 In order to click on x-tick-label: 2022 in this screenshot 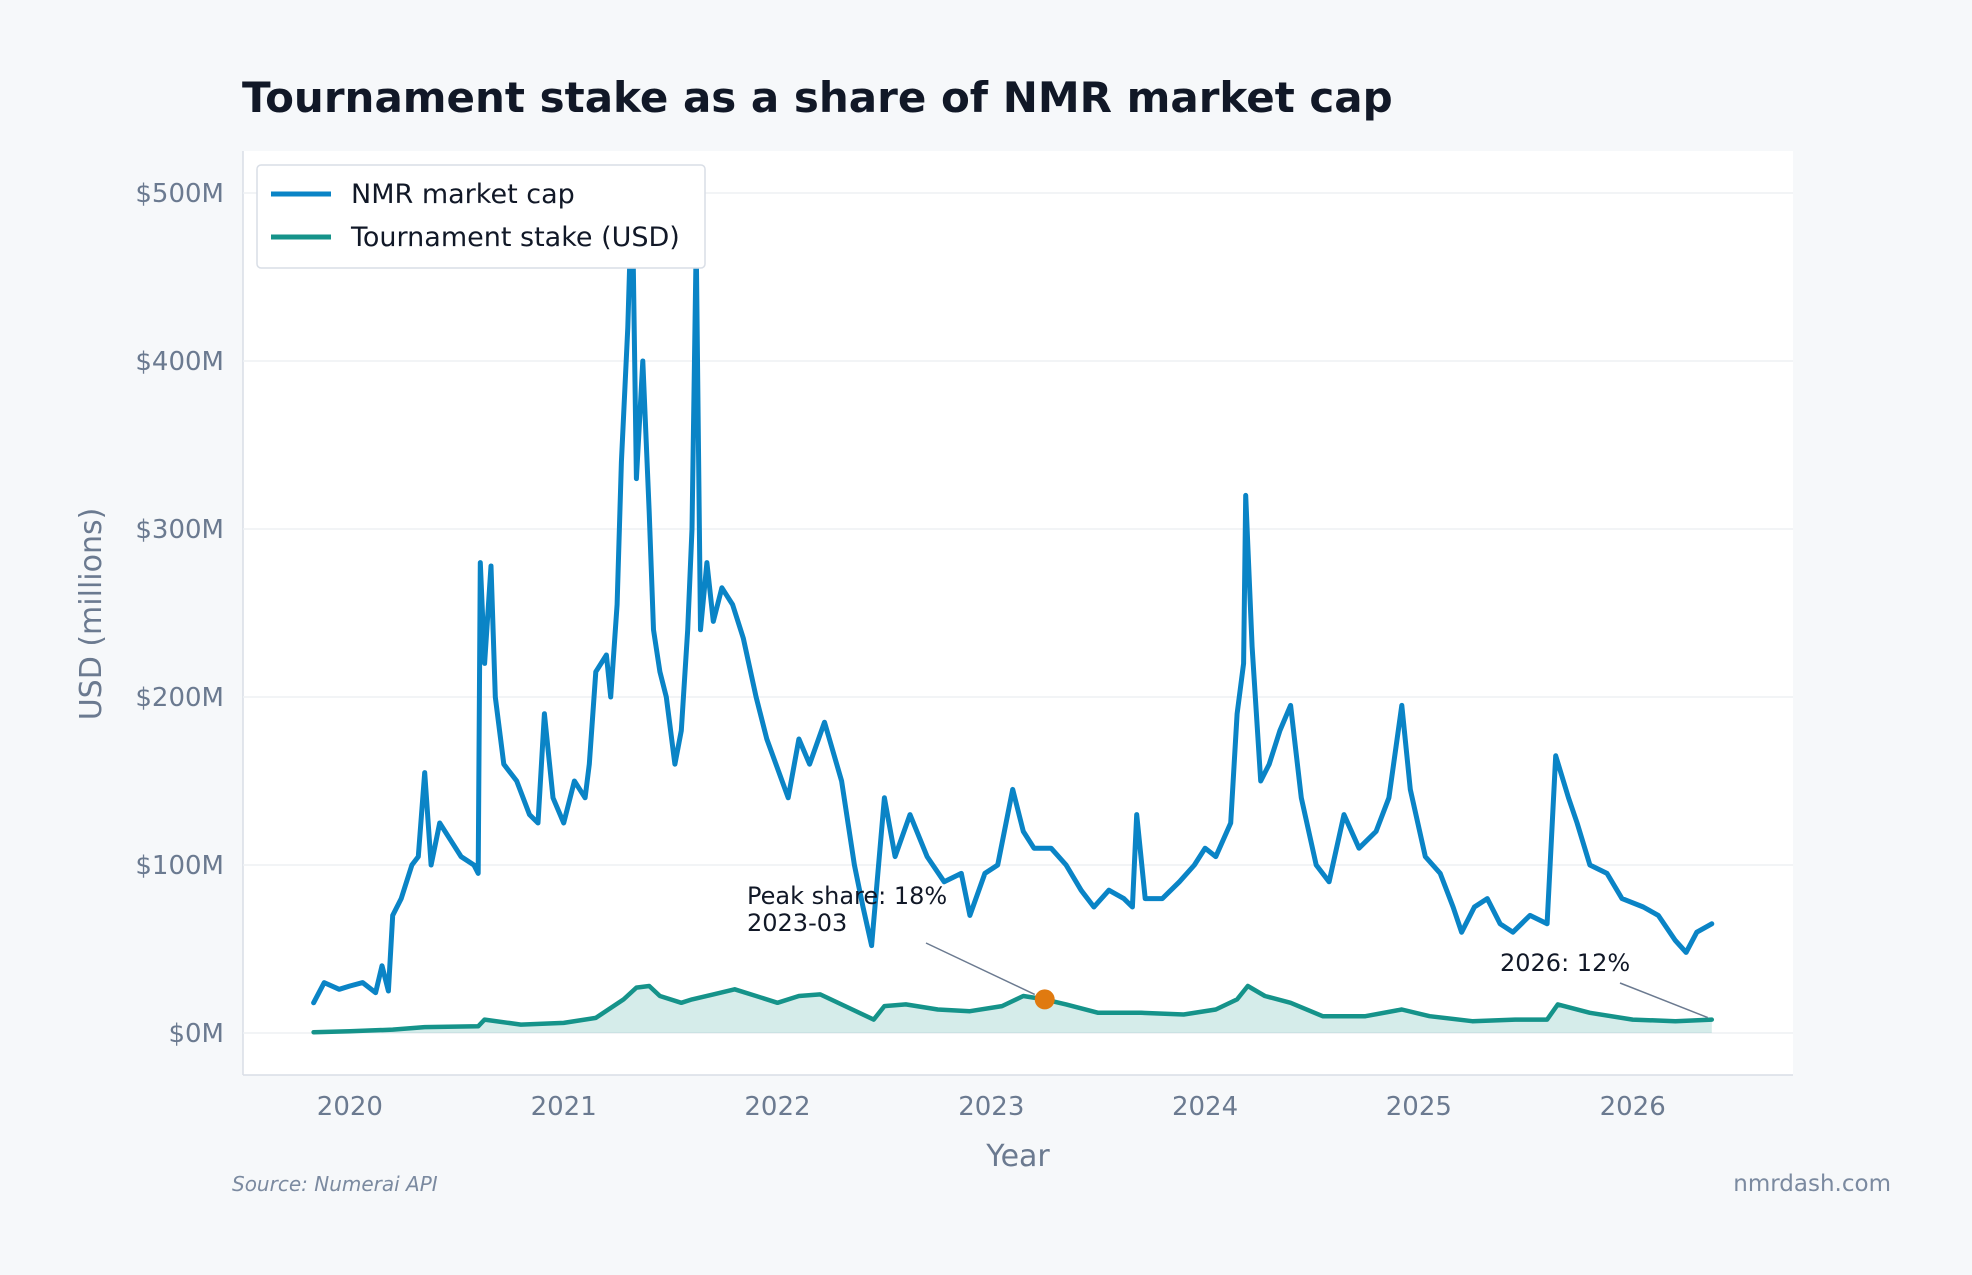, I will do `click(777, 1107)`.